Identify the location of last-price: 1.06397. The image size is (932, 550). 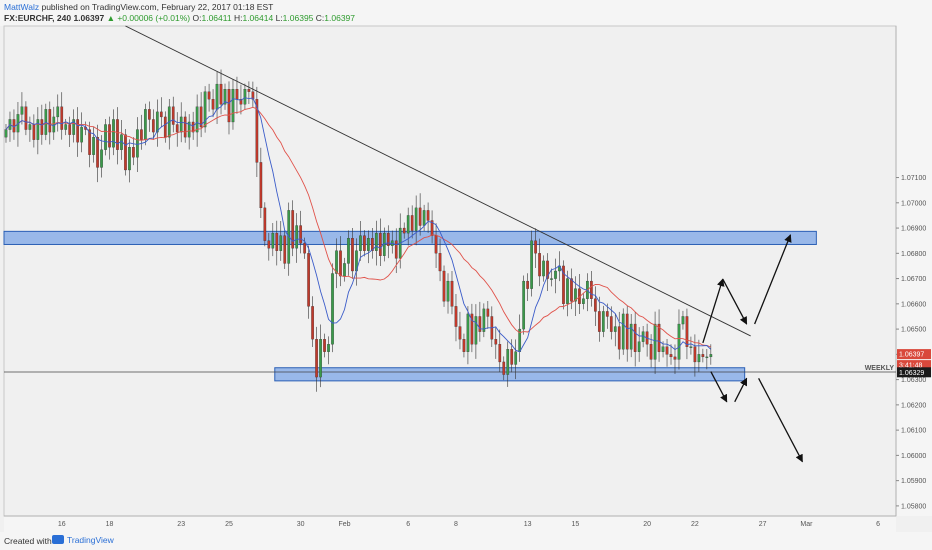
(89, 18).